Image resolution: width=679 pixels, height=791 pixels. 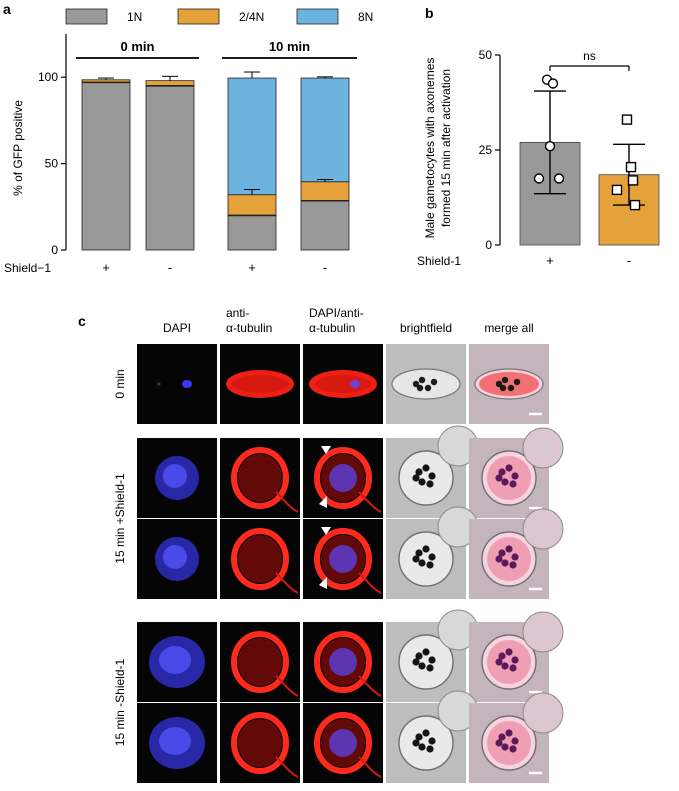 What do you see at coordinates (486, 55) in the screenshot?
I see `chart-b-y-tick-label: 50` at bounding box center [486, 55].